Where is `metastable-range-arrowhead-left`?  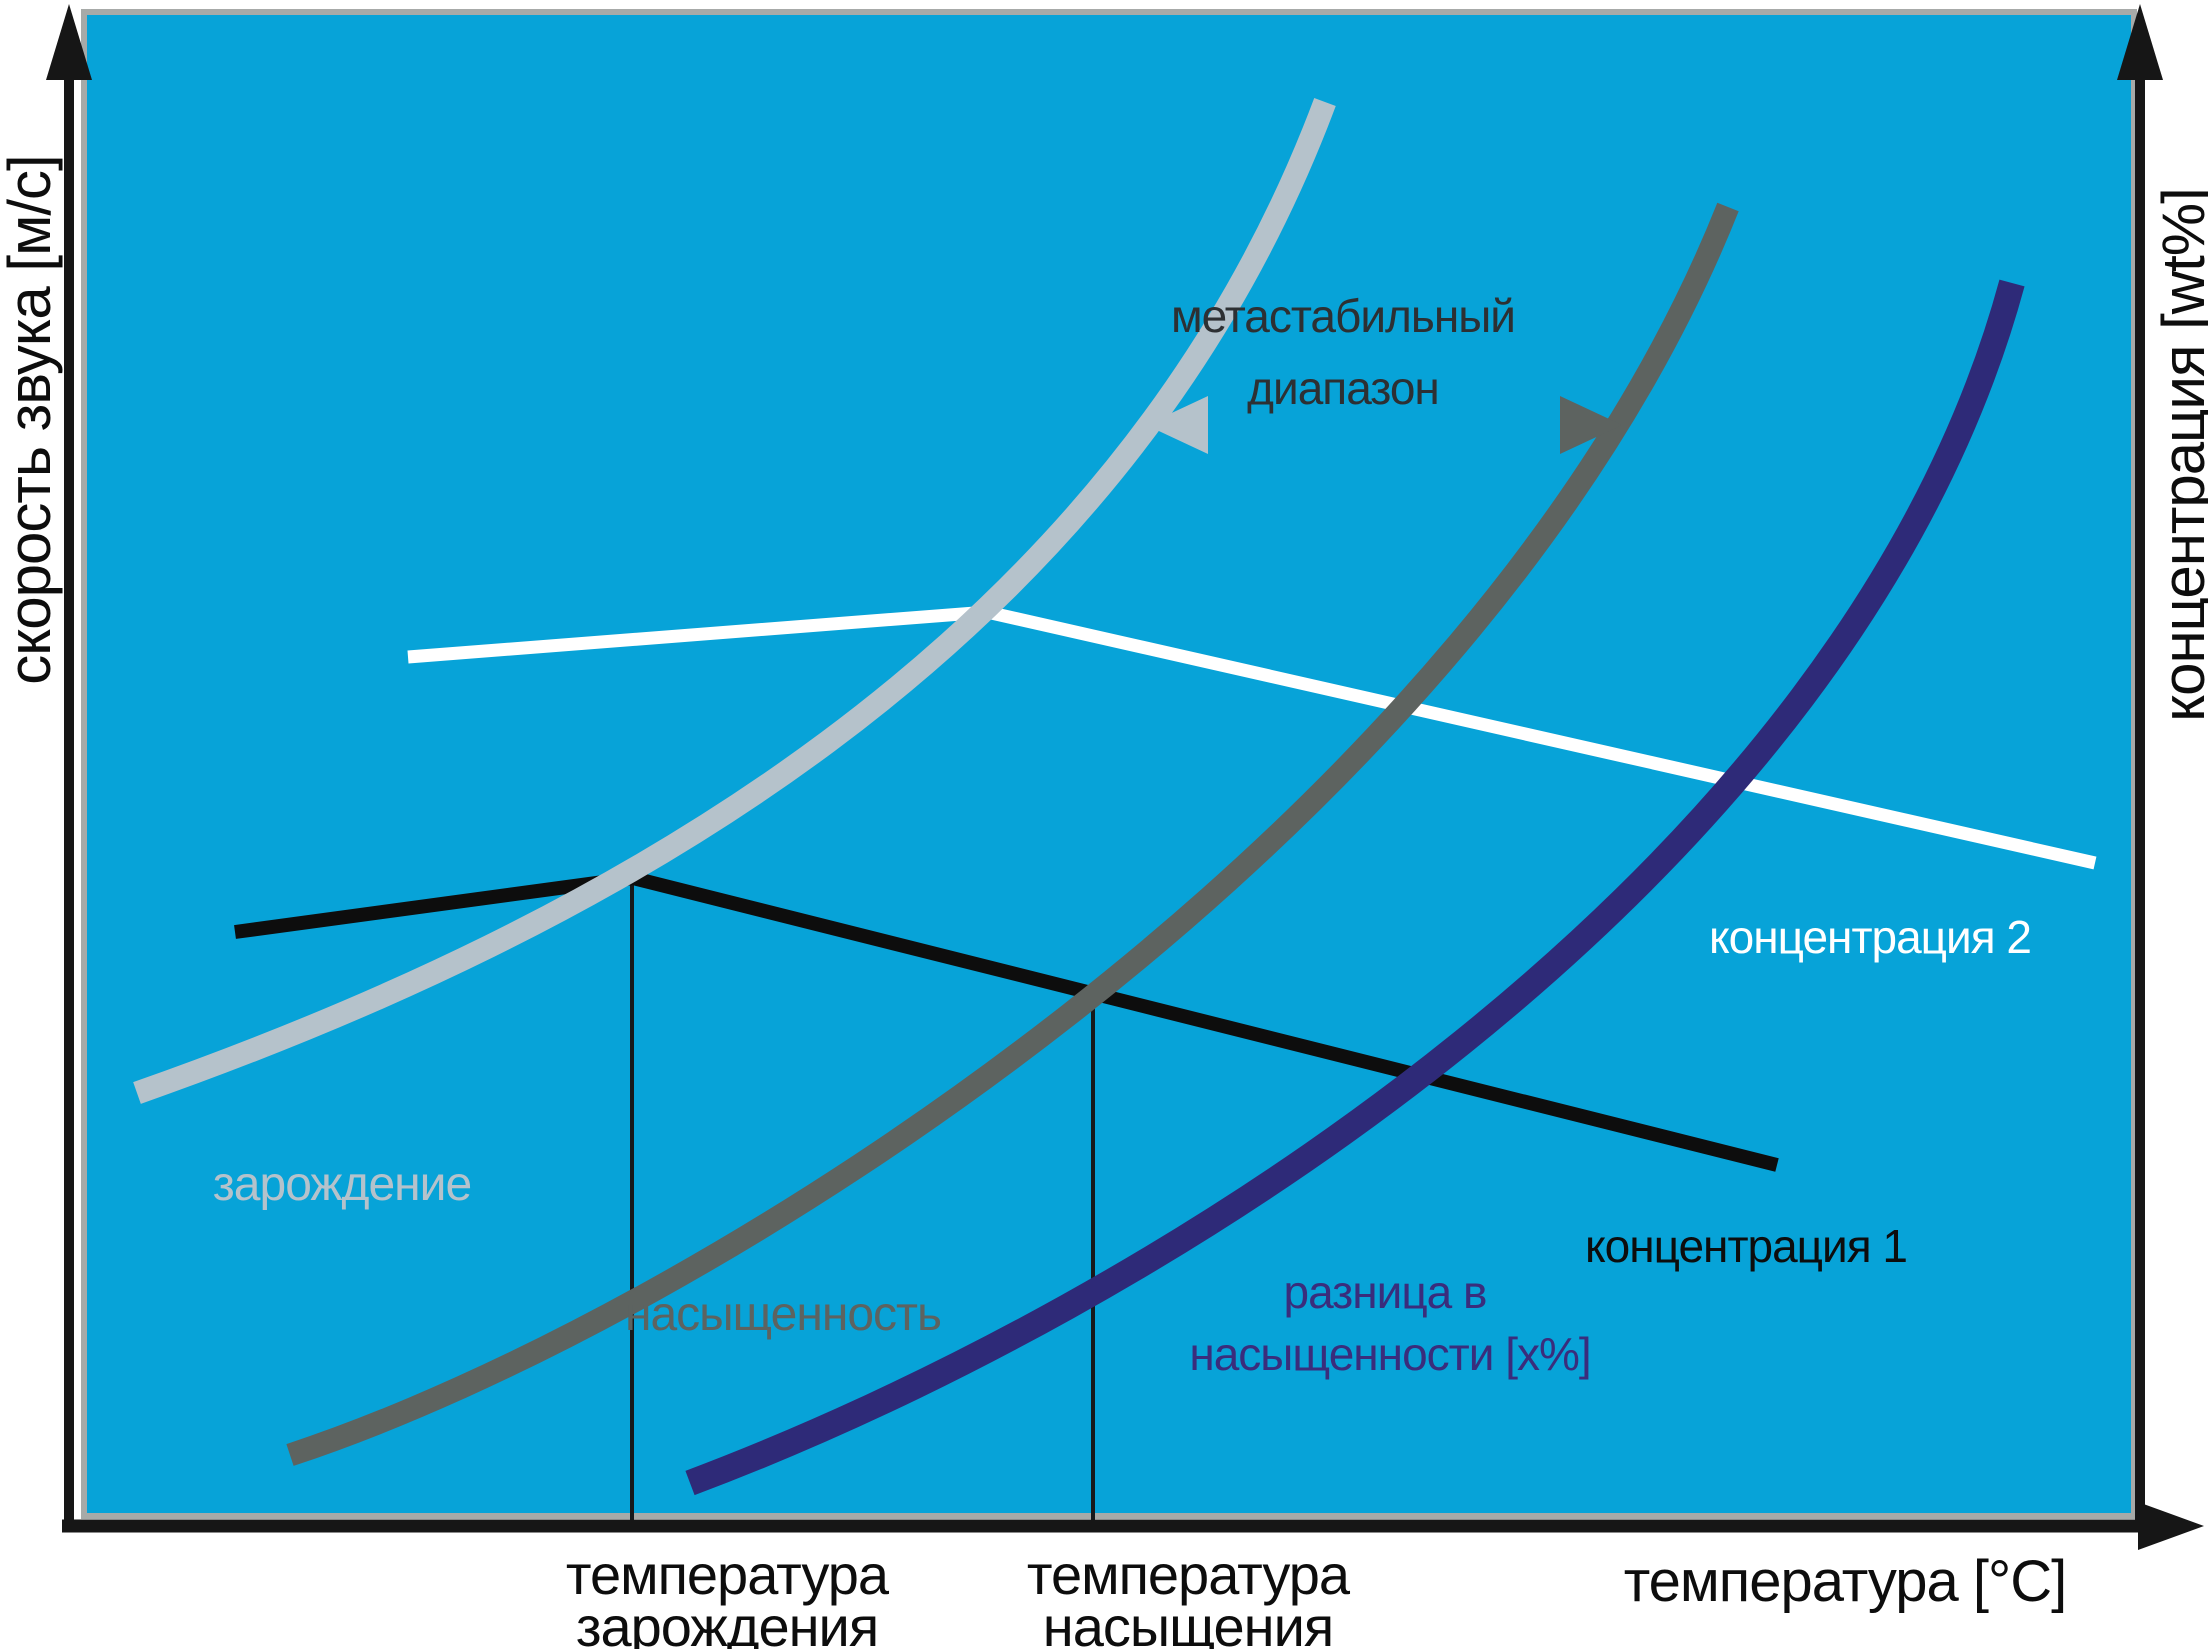
metastable-range-arrowhead-left is located at coordinates (1177, 425).